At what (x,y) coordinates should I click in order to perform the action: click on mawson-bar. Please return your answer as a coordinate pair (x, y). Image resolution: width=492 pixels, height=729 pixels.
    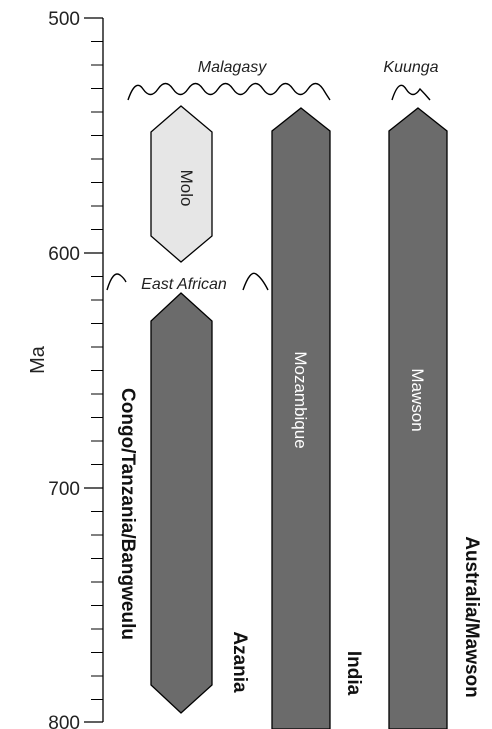
    Looking at the image, I should click on (418, 418).